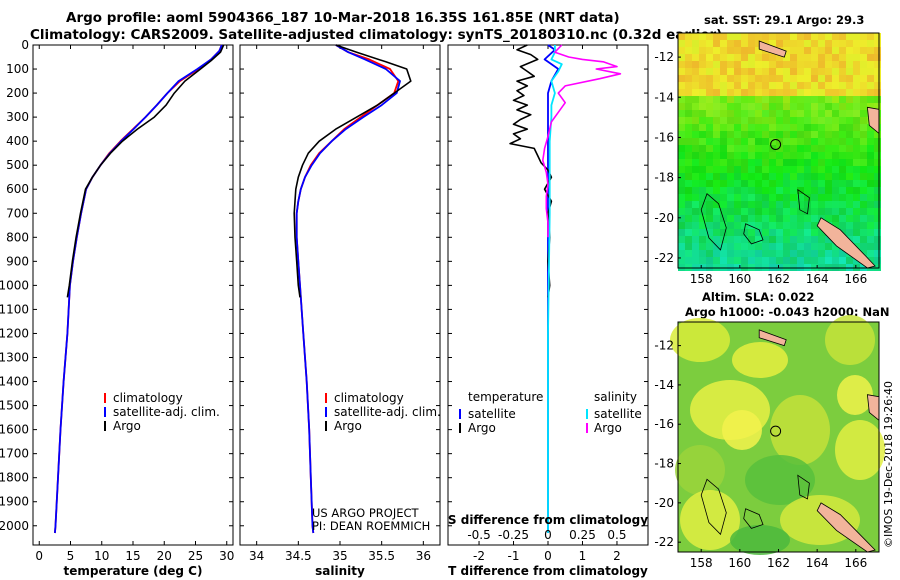  I want to click on difference-xtick-label: 0, so click(548, 556).